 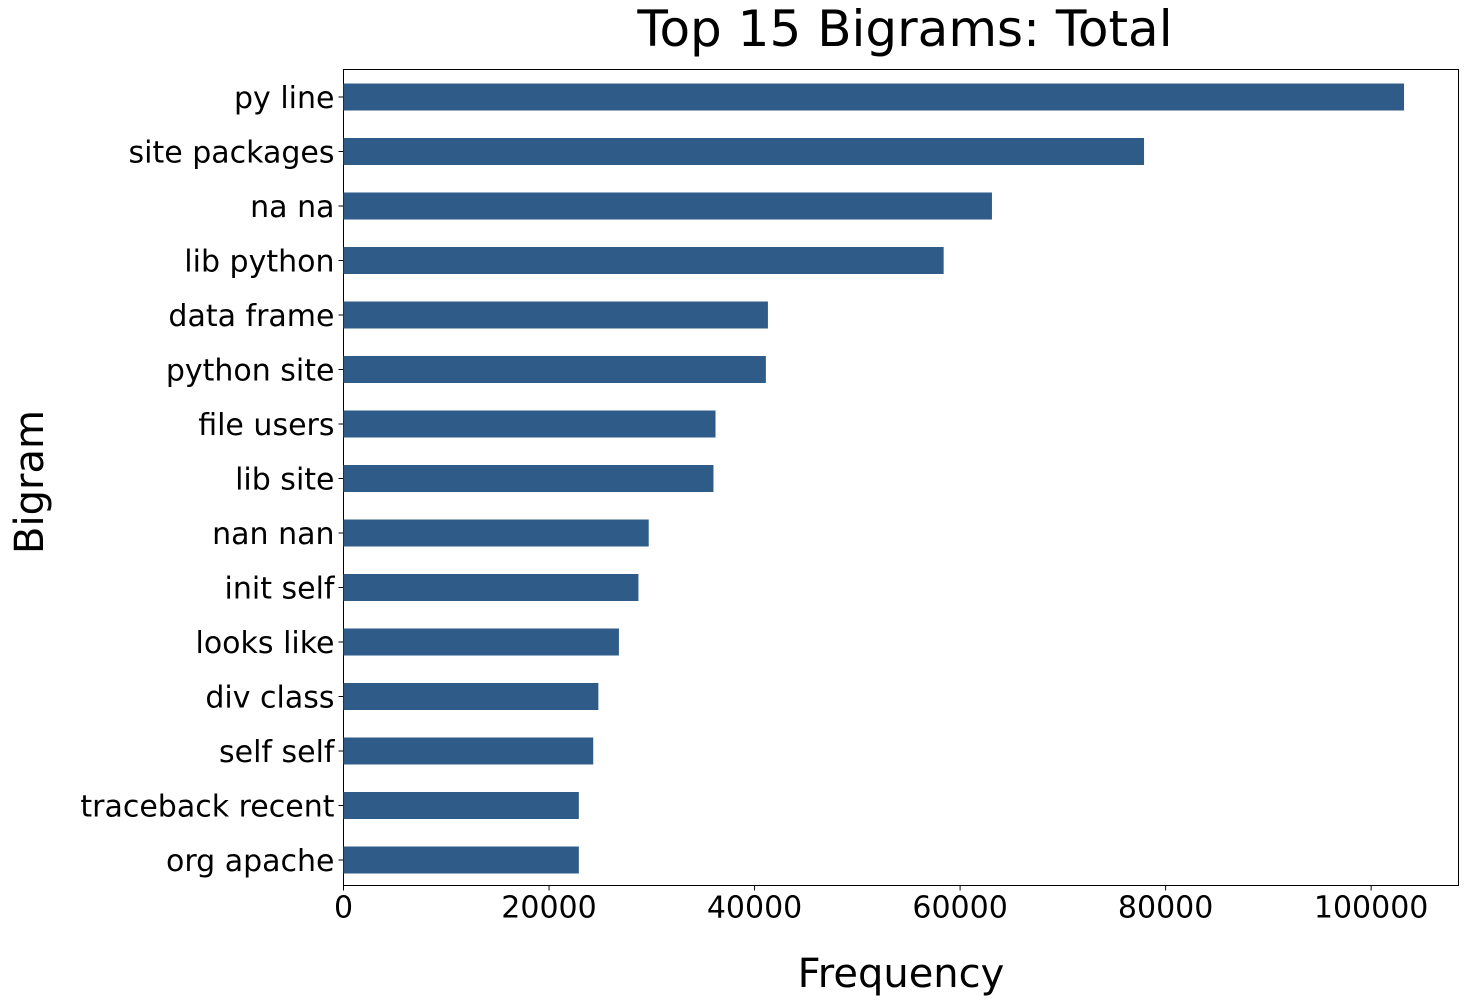 What do you see at coordinates (269, 698) in the screenshot?
I see `y-tick-label: div class` at bounding box center [269, 698].